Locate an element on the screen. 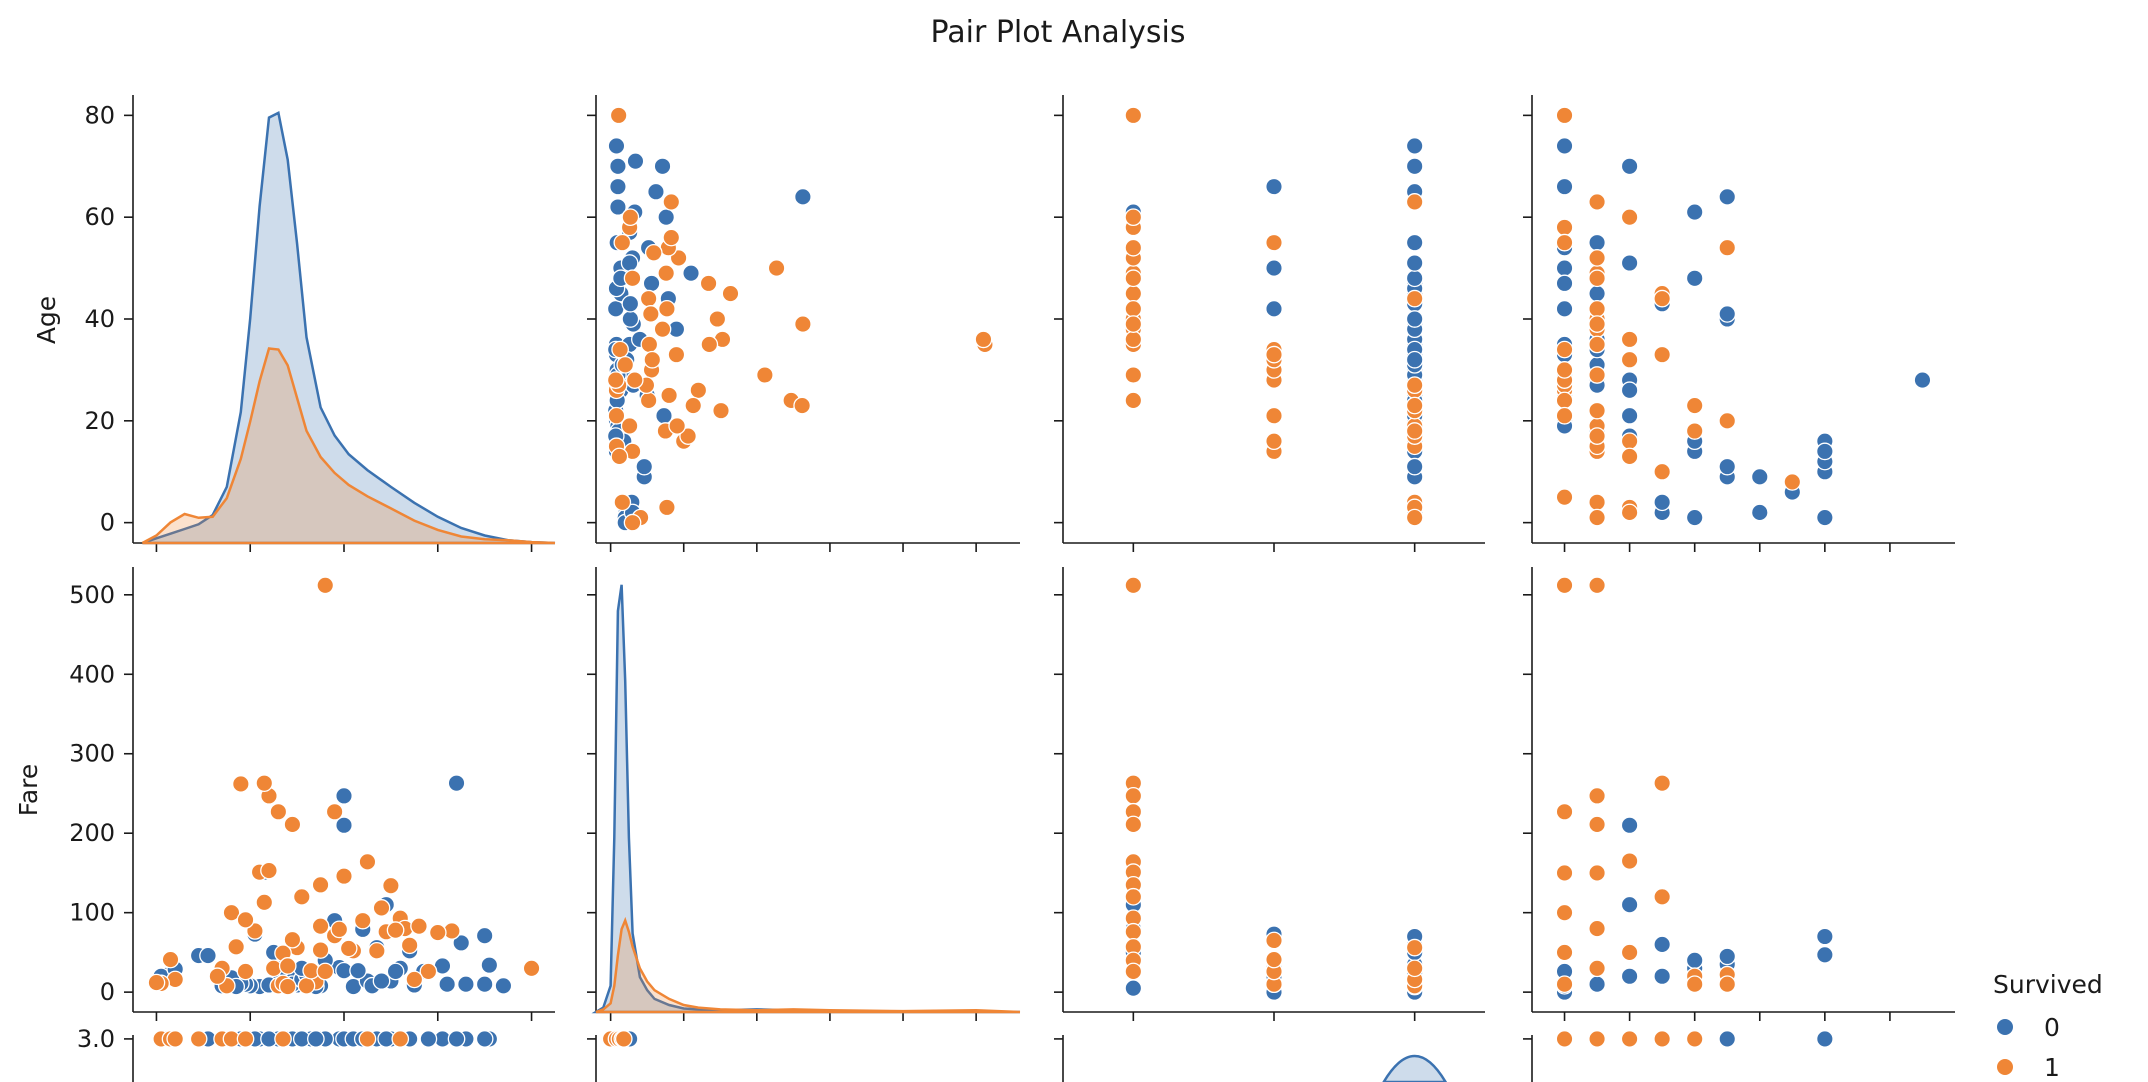 Image resolution: width=2148 pixels, height=1082 pixels. y-tick-label-age: 60 is located at coordinates (99, 217).